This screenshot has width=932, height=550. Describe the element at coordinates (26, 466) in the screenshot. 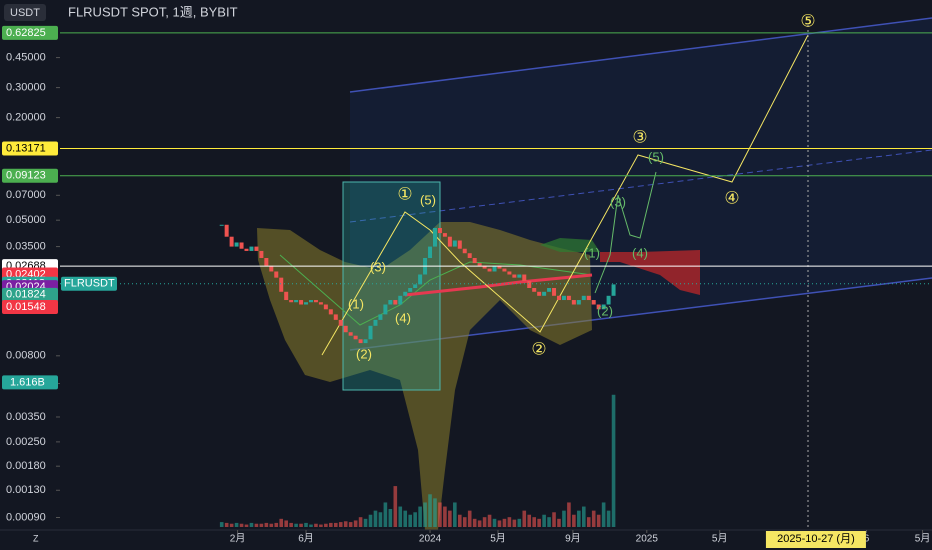

I see `y-tick-label: 0.00180` at that location.